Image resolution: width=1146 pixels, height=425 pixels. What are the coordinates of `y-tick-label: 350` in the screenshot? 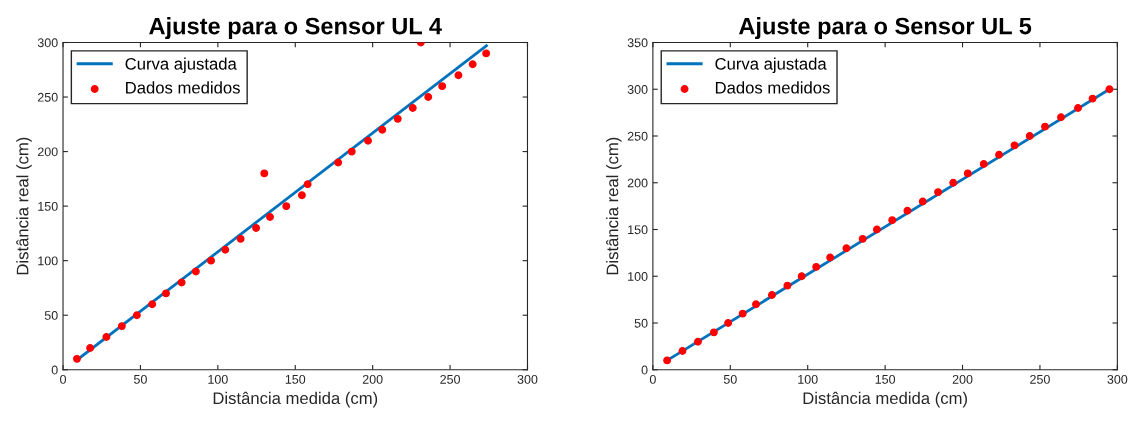 It's located at (637, 43).